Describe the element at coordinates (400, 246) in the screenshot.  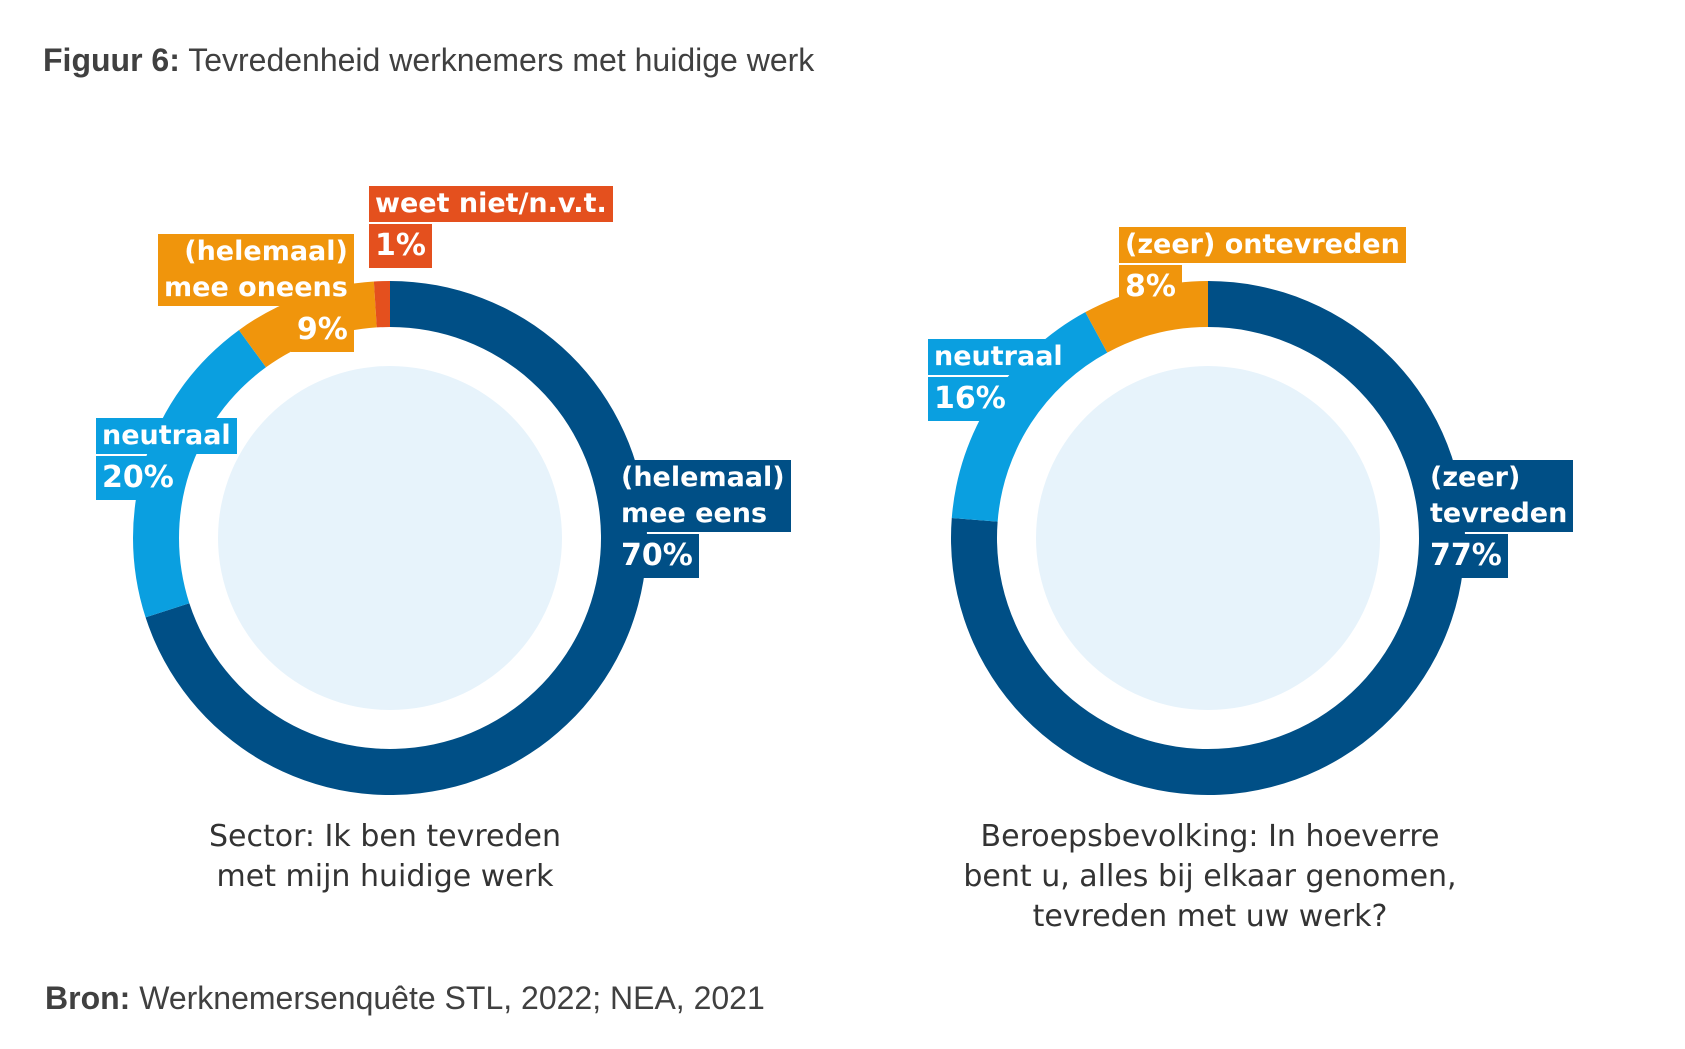
I see `slice-value-label: 1%` at that location.